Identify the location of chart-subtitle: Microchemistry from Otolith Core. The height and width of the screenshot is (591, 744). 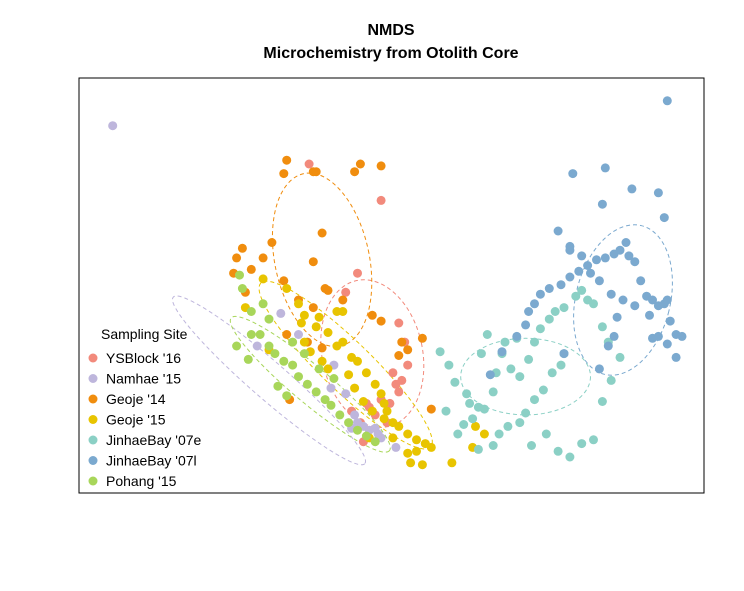
(390, 53).